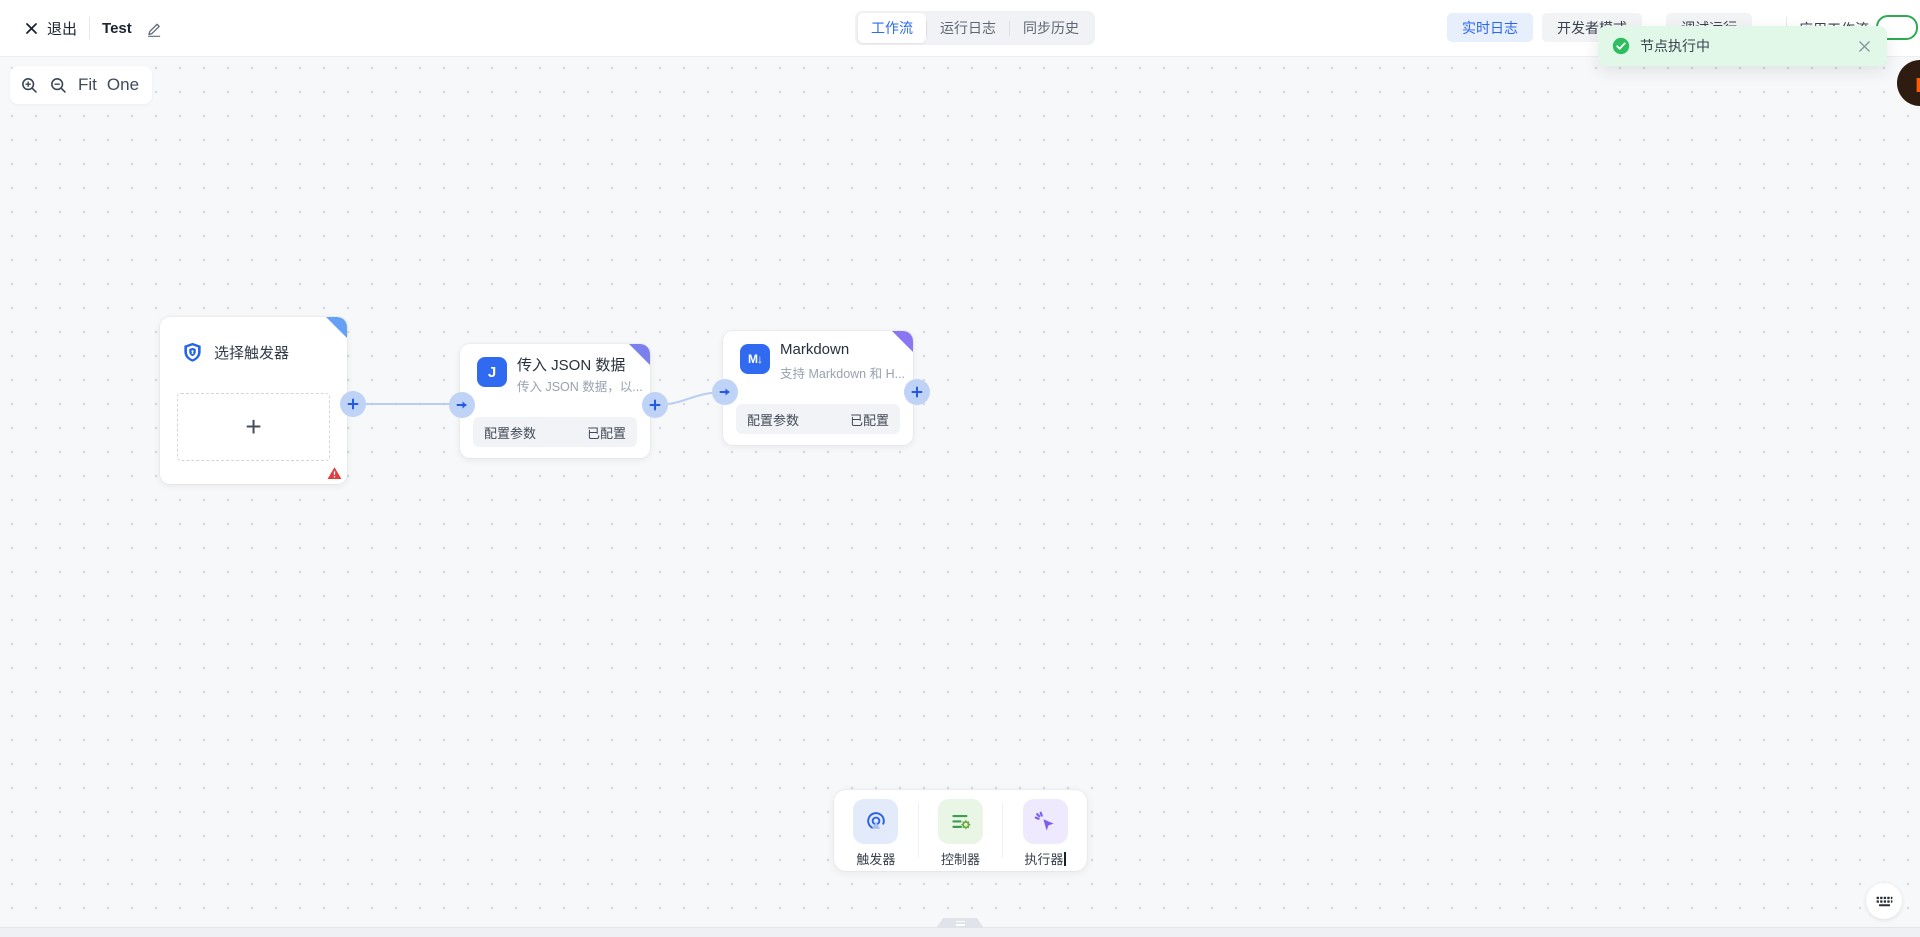  I want to click on tab-workflow: 工作流, so click(892, 28).